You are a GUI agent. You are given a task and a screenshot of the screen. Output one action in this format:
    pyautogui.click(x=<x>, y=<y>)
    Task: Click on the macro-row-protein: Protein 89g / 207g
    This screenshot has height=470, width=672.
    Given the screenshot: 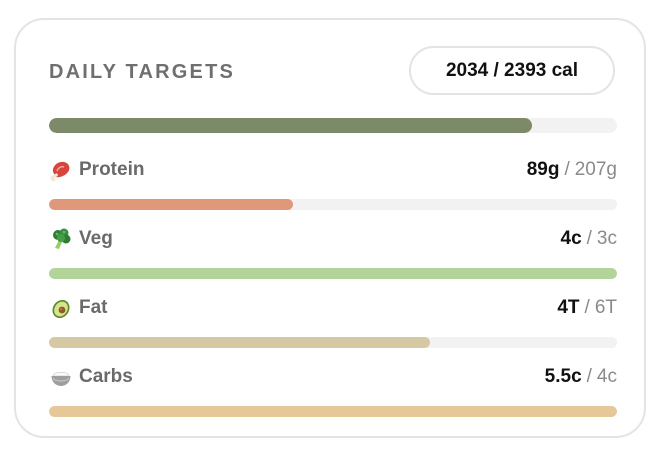 What is the action you would take?
    pyautogui.click(x=333, y=170)
    